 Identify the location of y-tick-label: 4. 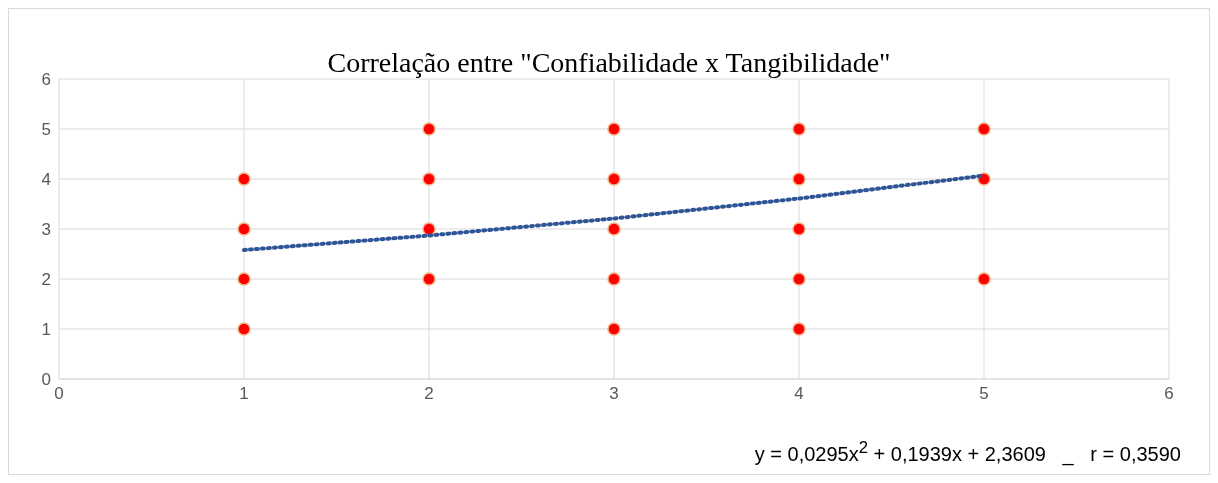
(46, 180).